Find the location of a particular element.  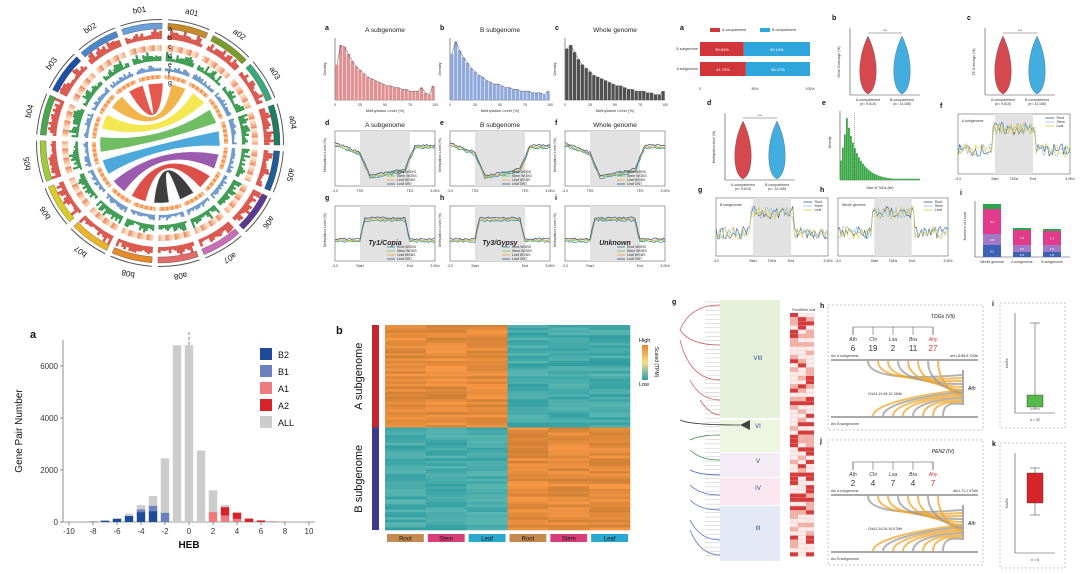

coord-b: ChiA1:19.48-15.19Mb is located at coordinates (885, 394).